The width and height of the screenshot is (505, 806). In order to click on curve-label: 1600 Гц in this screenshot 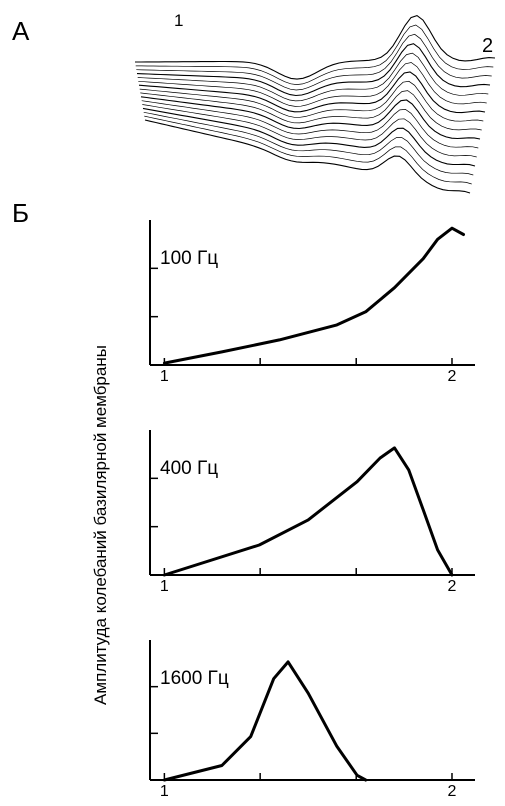, I will do `click(194, 678)`.